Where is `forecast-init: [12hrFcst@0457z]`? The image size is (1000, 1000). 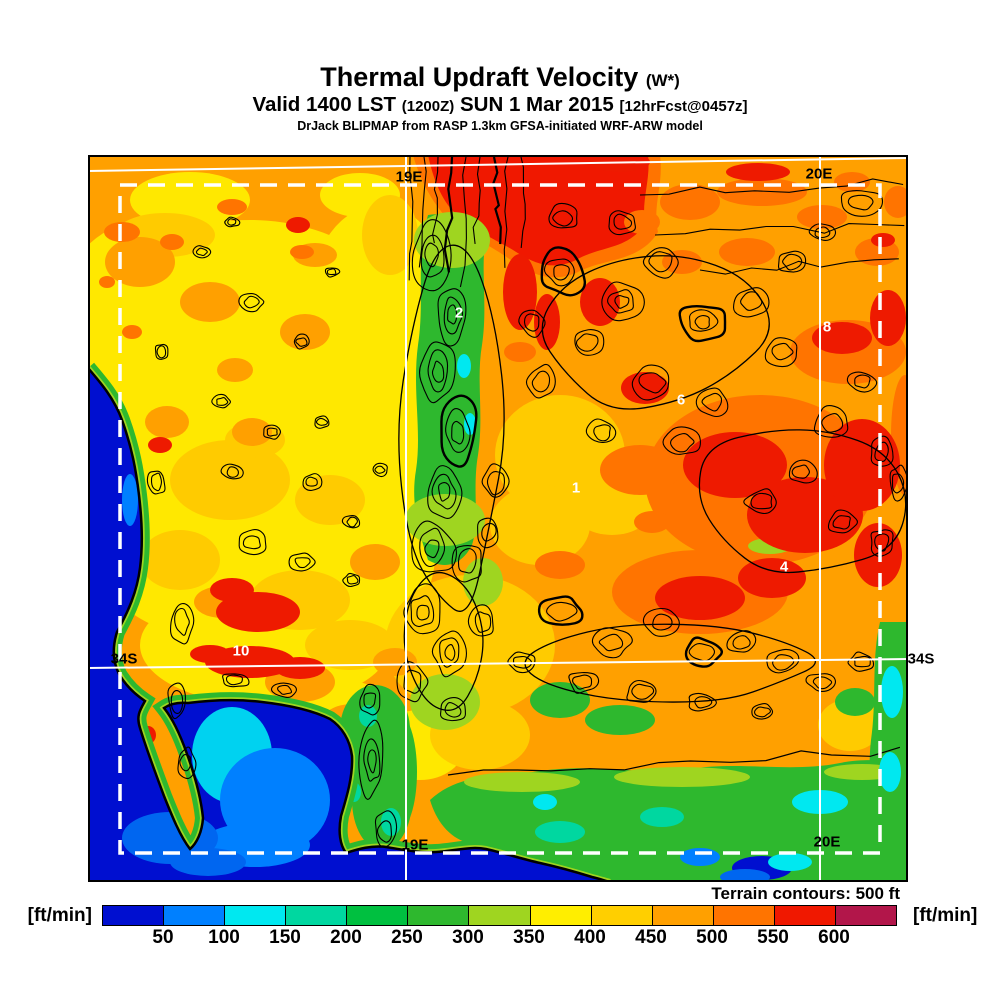
forecast-init: [12hrFcst@0457z] is located at coordinates (683, 107).